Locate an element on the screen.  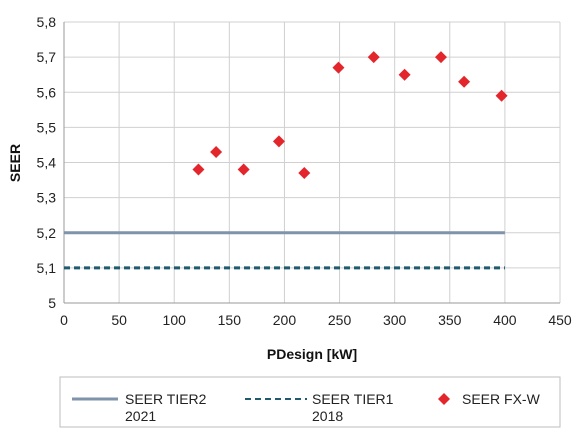
x-tick-label: 300 is located at coordinates (395, 320).